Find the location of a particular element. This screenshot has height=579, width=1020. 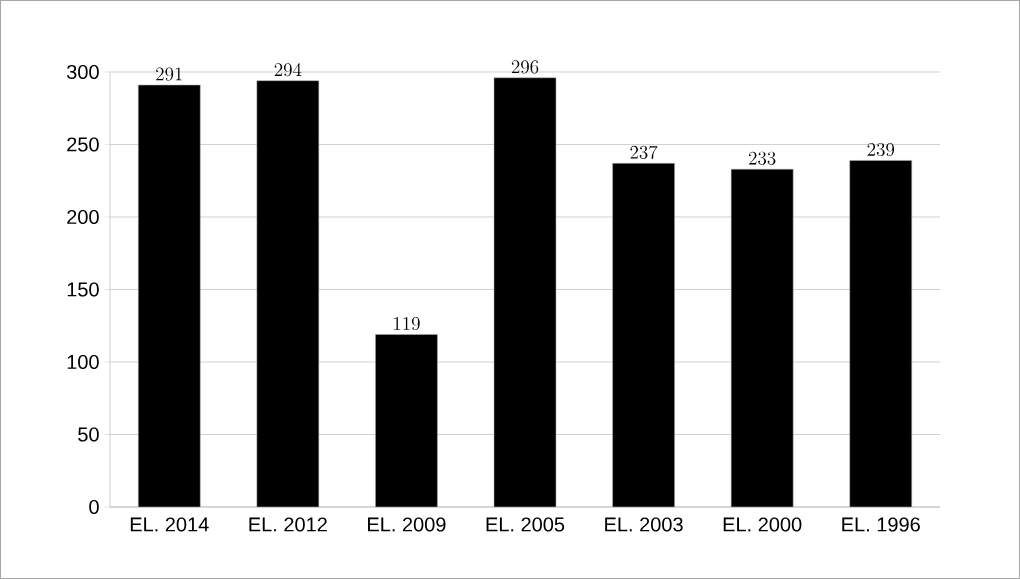

x-tick-label: EL. 2012 is located at coordinates (288, 524).